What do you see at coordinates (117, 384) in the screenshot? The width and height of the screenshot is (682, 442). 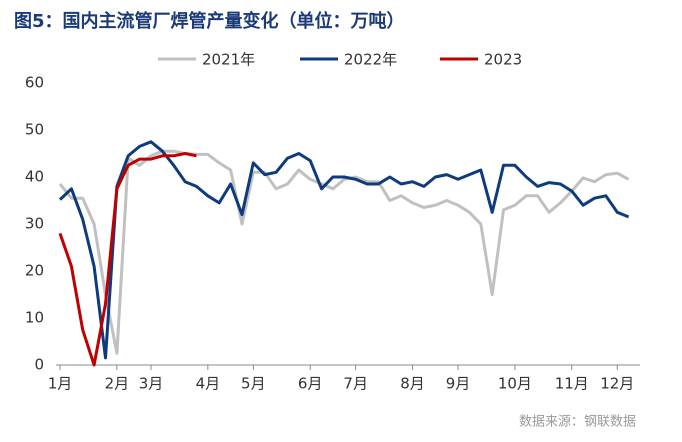 I see `x-tick-label: 2月` at bounding box center [117, 384].